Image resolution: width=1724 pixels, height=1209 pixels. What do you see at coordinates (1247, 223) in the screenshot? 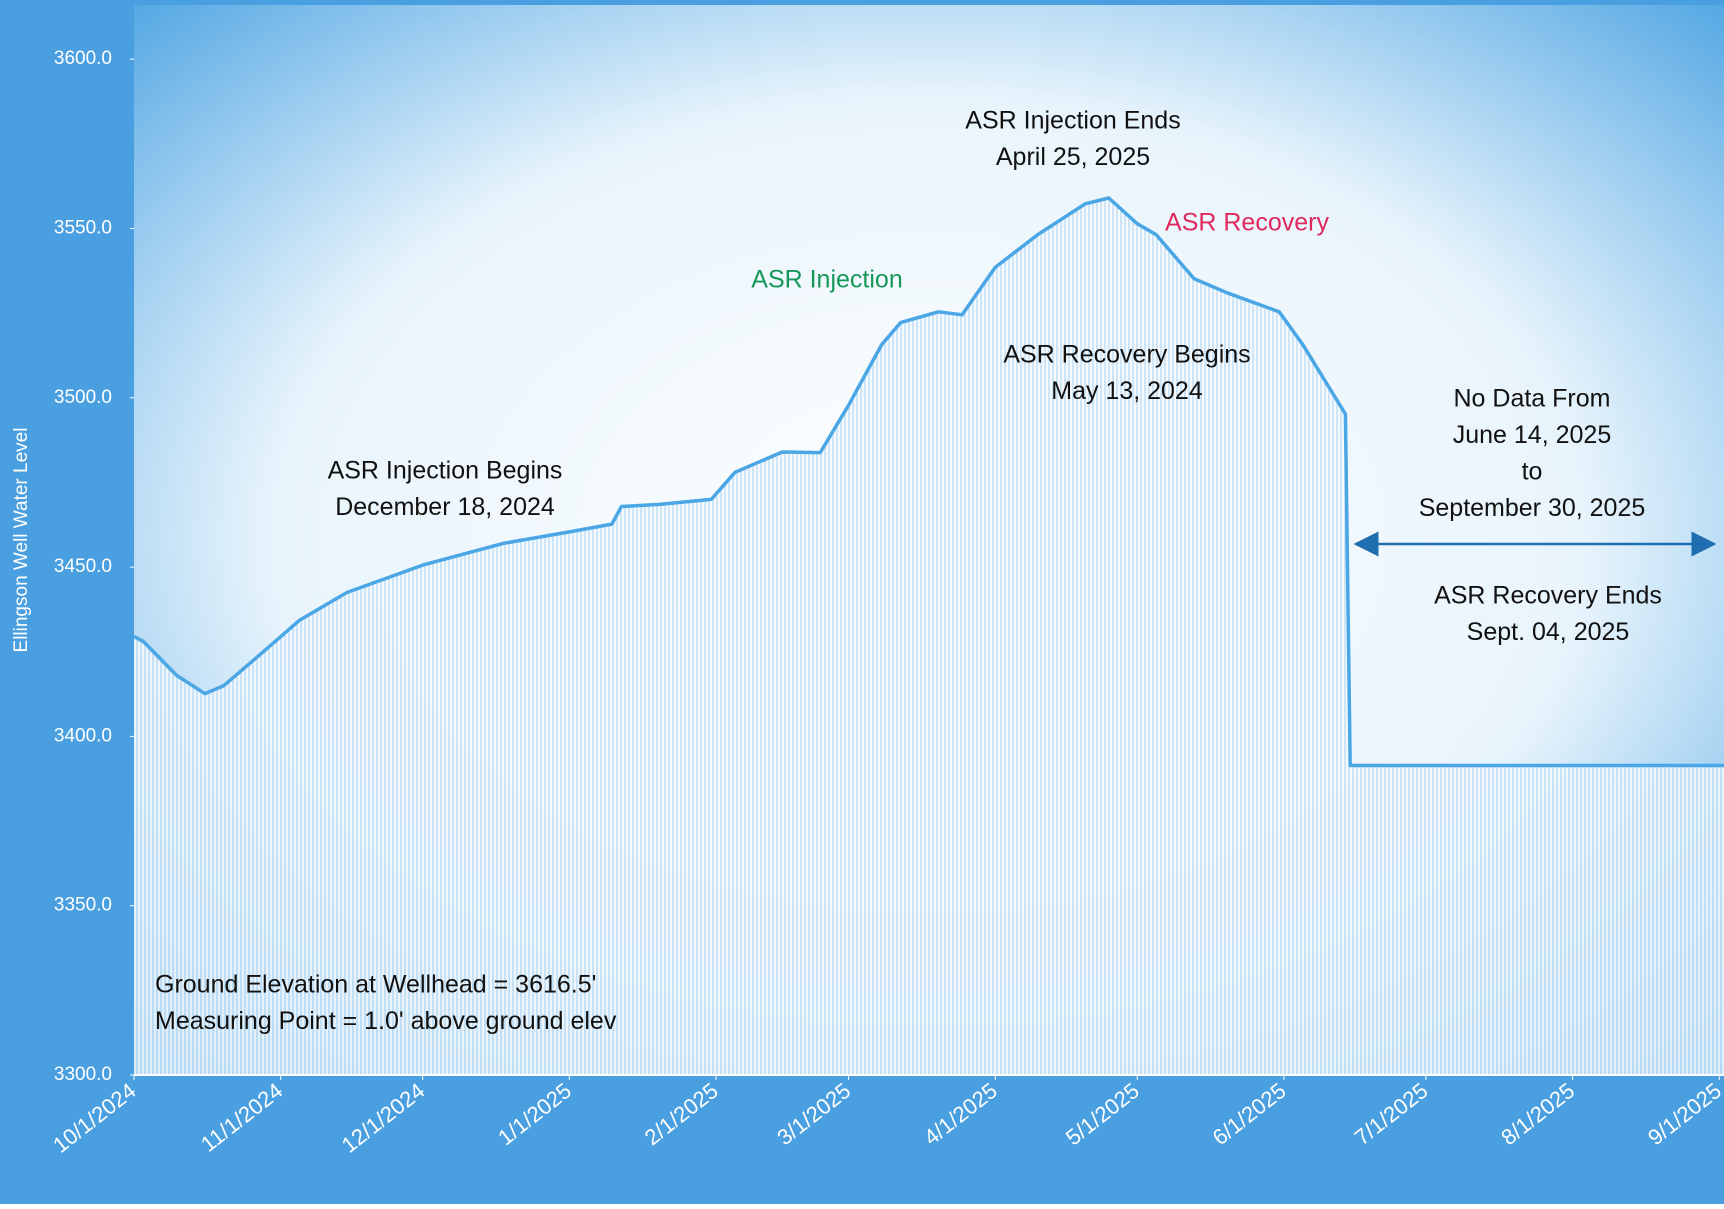
I see `annotation: ASR Recovery` at bounding box center [1247, 223].